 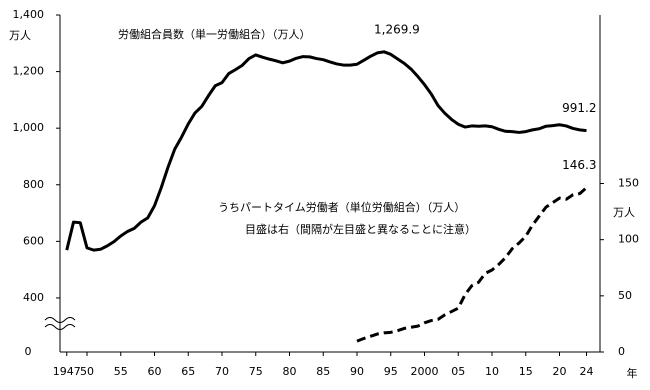 What do you see at coordinates (472, 264) in the screenshot?
I see `series-line` at bounding box center [472, 264].